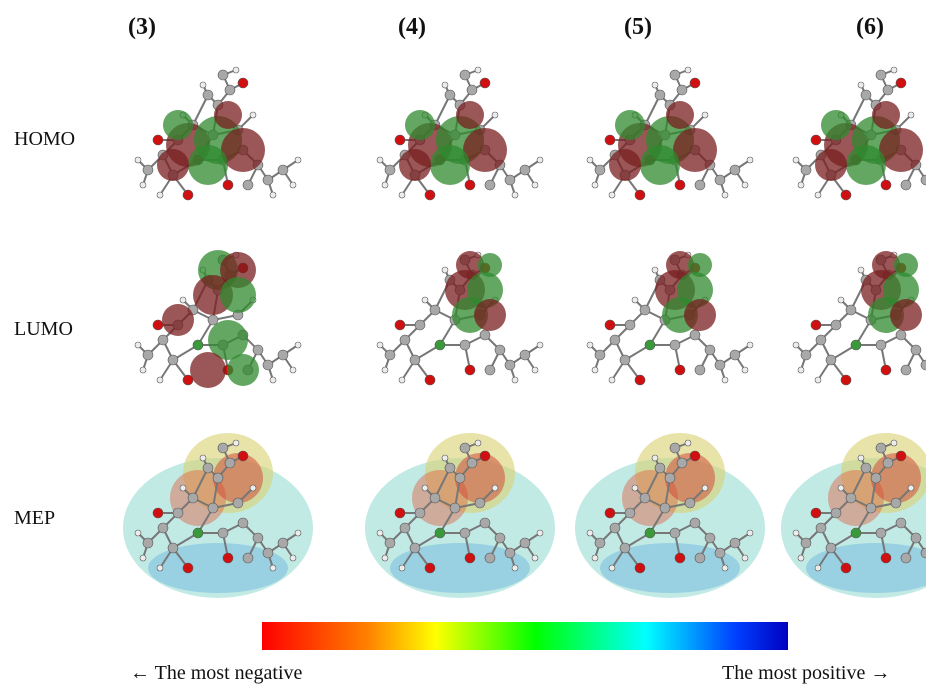  What do you see at coordinates (45, 139) in the screenshot?
I see `row-label-homo: HOMO` at bounding box center [45, 139].